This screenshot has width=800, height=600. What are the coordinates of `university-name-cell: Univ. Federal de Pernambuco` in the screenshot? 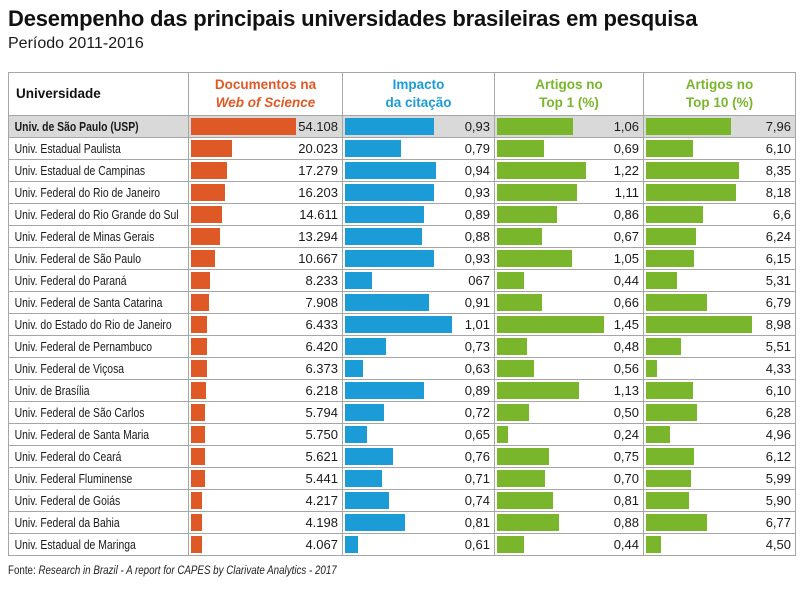 It's located at (98, 346).